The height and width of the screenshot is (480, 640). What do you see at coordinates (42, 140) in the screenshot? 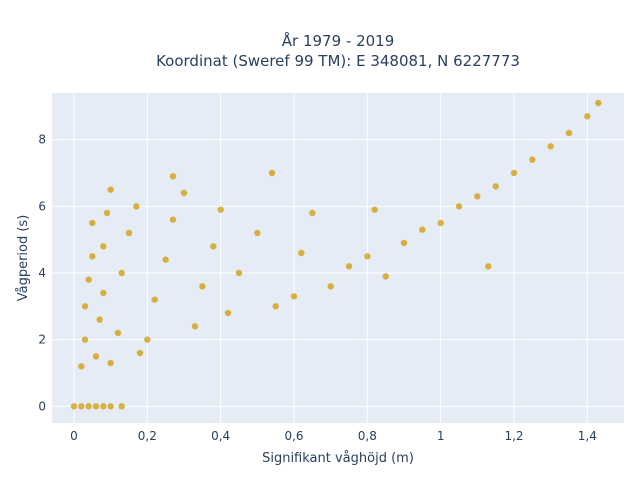
I see `y-tick-label: 8` at bounding box center [42, 140].